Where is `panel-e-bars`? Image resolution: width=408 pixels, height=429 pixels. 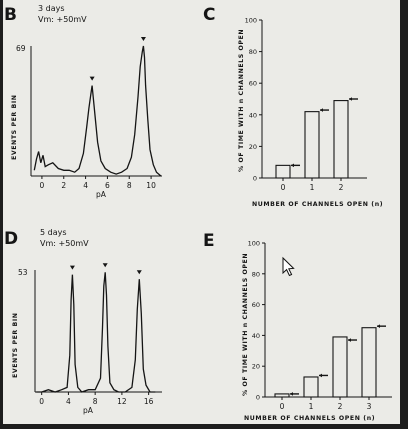
panel-e-bars is located at coordinates (330, 361).